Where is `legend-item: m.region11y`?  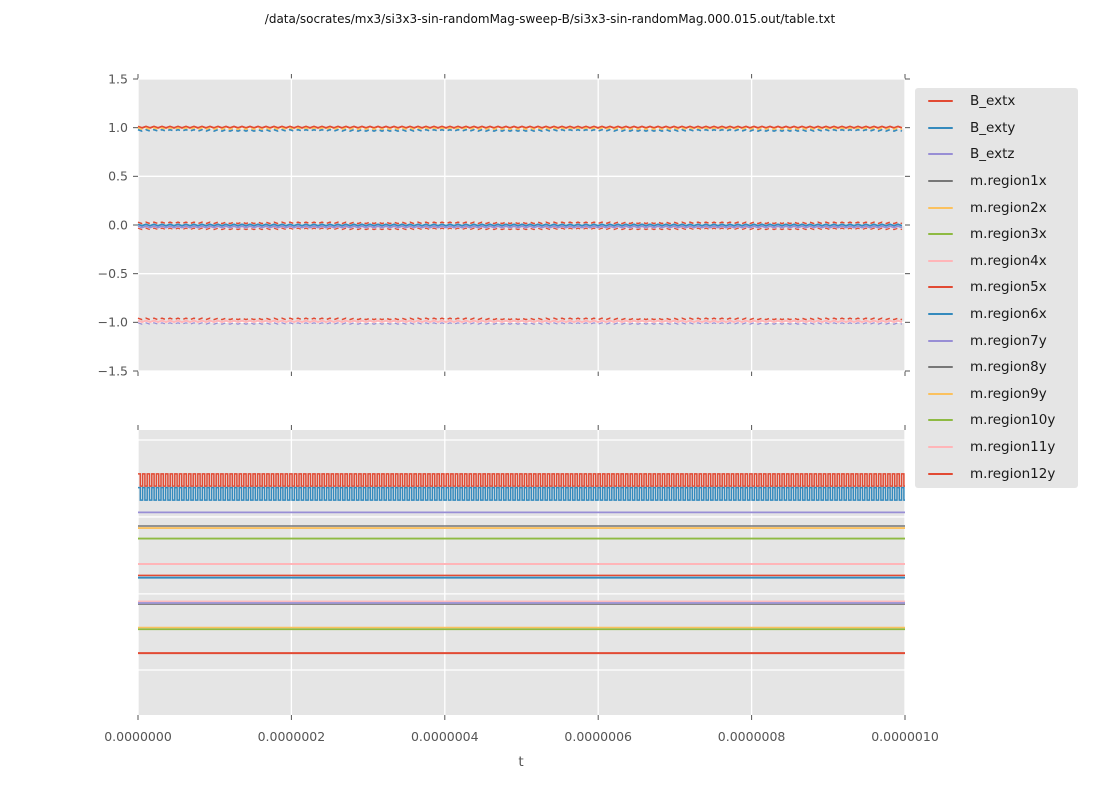
legend-item: m.region11y is located at coordinates (996, 447).